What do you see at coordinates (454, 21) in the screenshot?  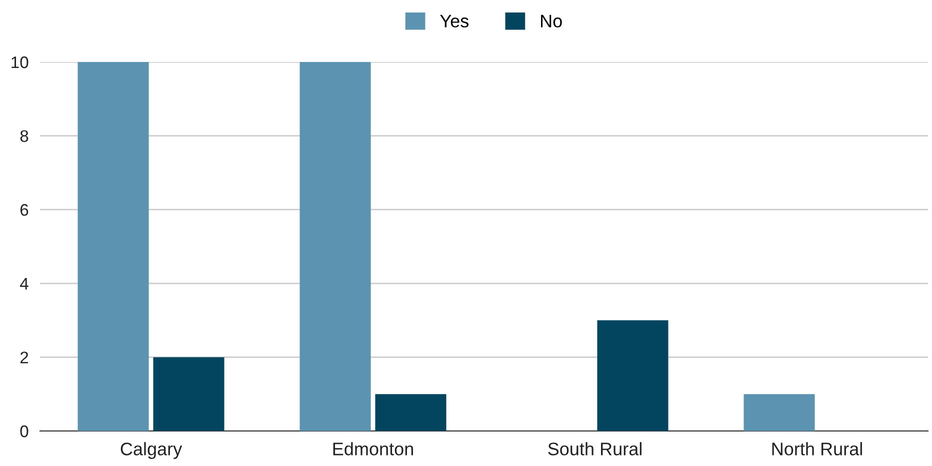 I see `legend-label: Yes` at bounding box center [454, 21].